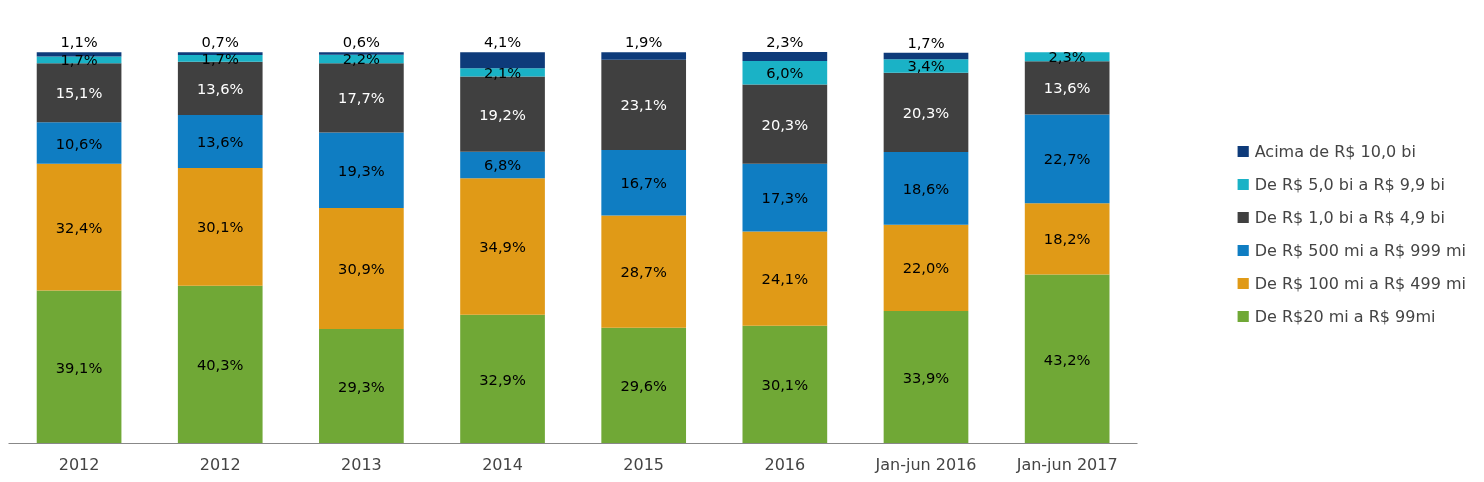 The image size is (1484, 482). I want to click on data-label: 33,9%, so click(926, 377).